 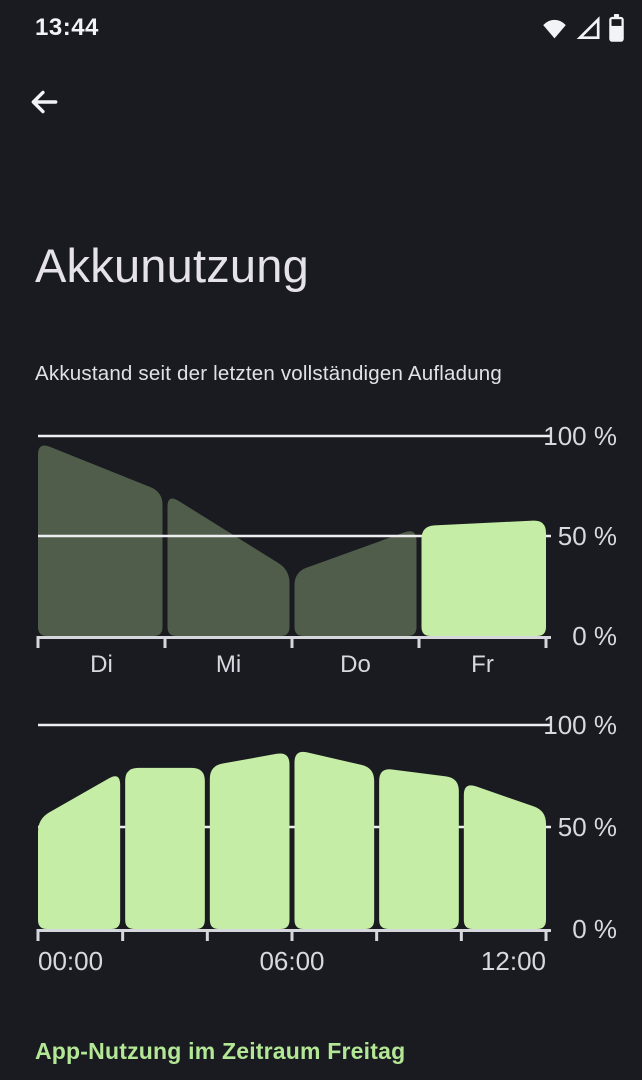 What do you see at coordinates (228, 567) in the screenshot?
I see `battery-segment-mi` at bounding box center [228, 567].